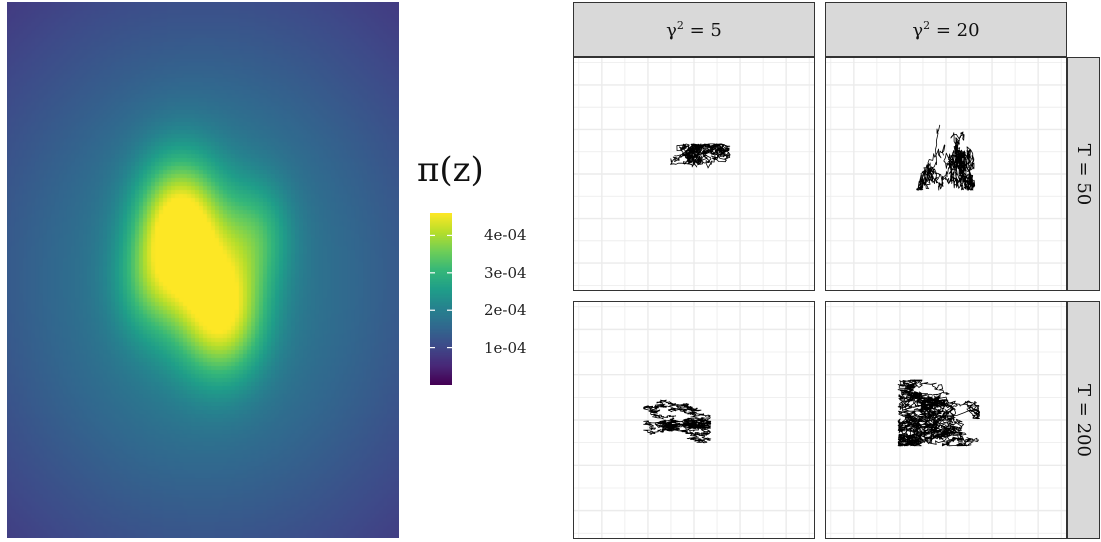 Image resolution: width=1101 pixels, height=542 pixels. I want to click on trajectory-panel-gamma5-T200, so click(694, 420).